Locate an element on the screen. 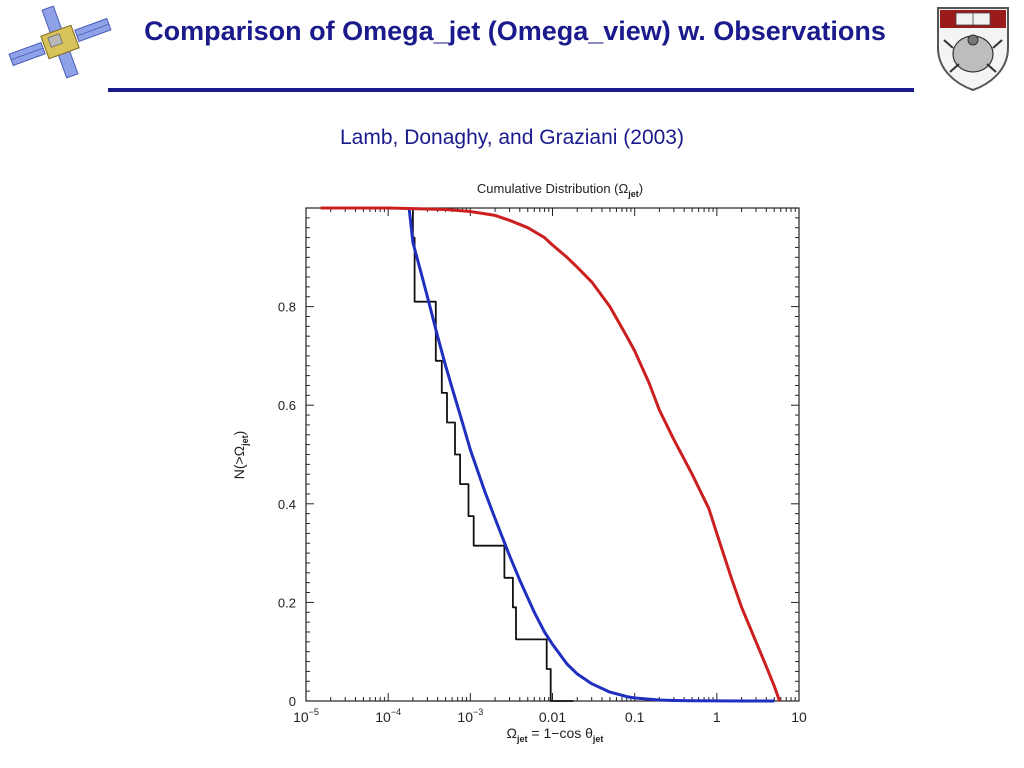 Image resolution: width=1024 pixels, height=768 pixels. observed-step-line is located at coordinates (492, 455).